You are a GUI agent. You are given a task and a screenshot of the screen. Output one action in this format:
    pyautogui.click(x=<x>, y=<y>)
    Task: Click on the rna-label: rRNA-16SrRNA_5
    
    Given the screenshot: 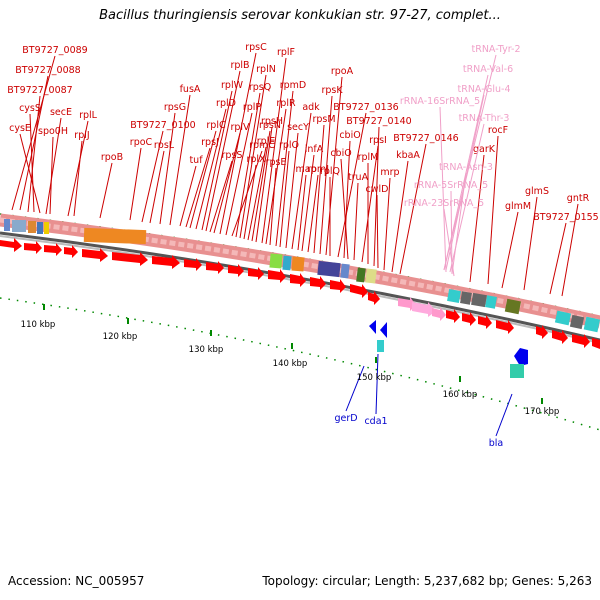 What is the action you would take?
    pyautogui.click(x=440, y=101)
    